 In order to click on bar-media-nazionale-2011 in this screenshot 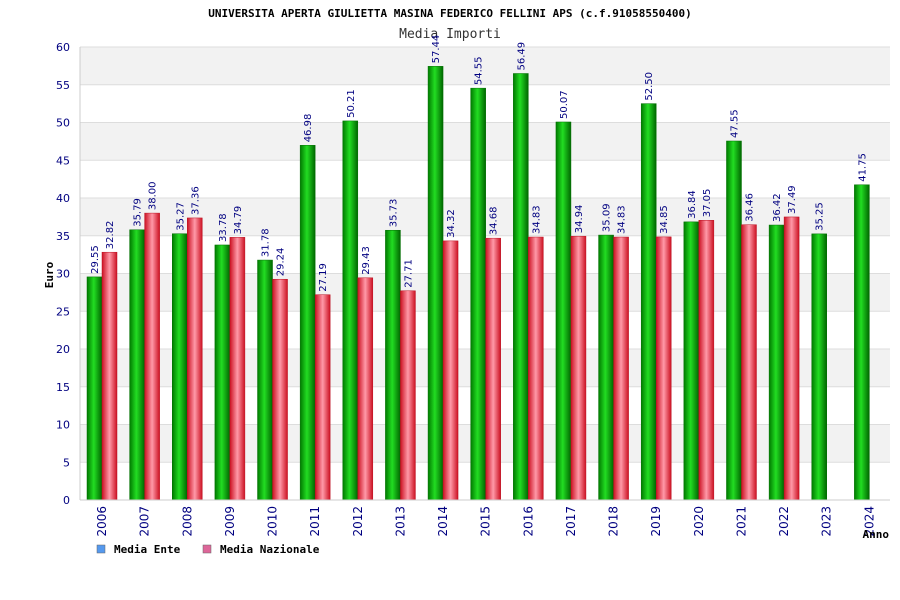, I will do `click(322, 397)`.